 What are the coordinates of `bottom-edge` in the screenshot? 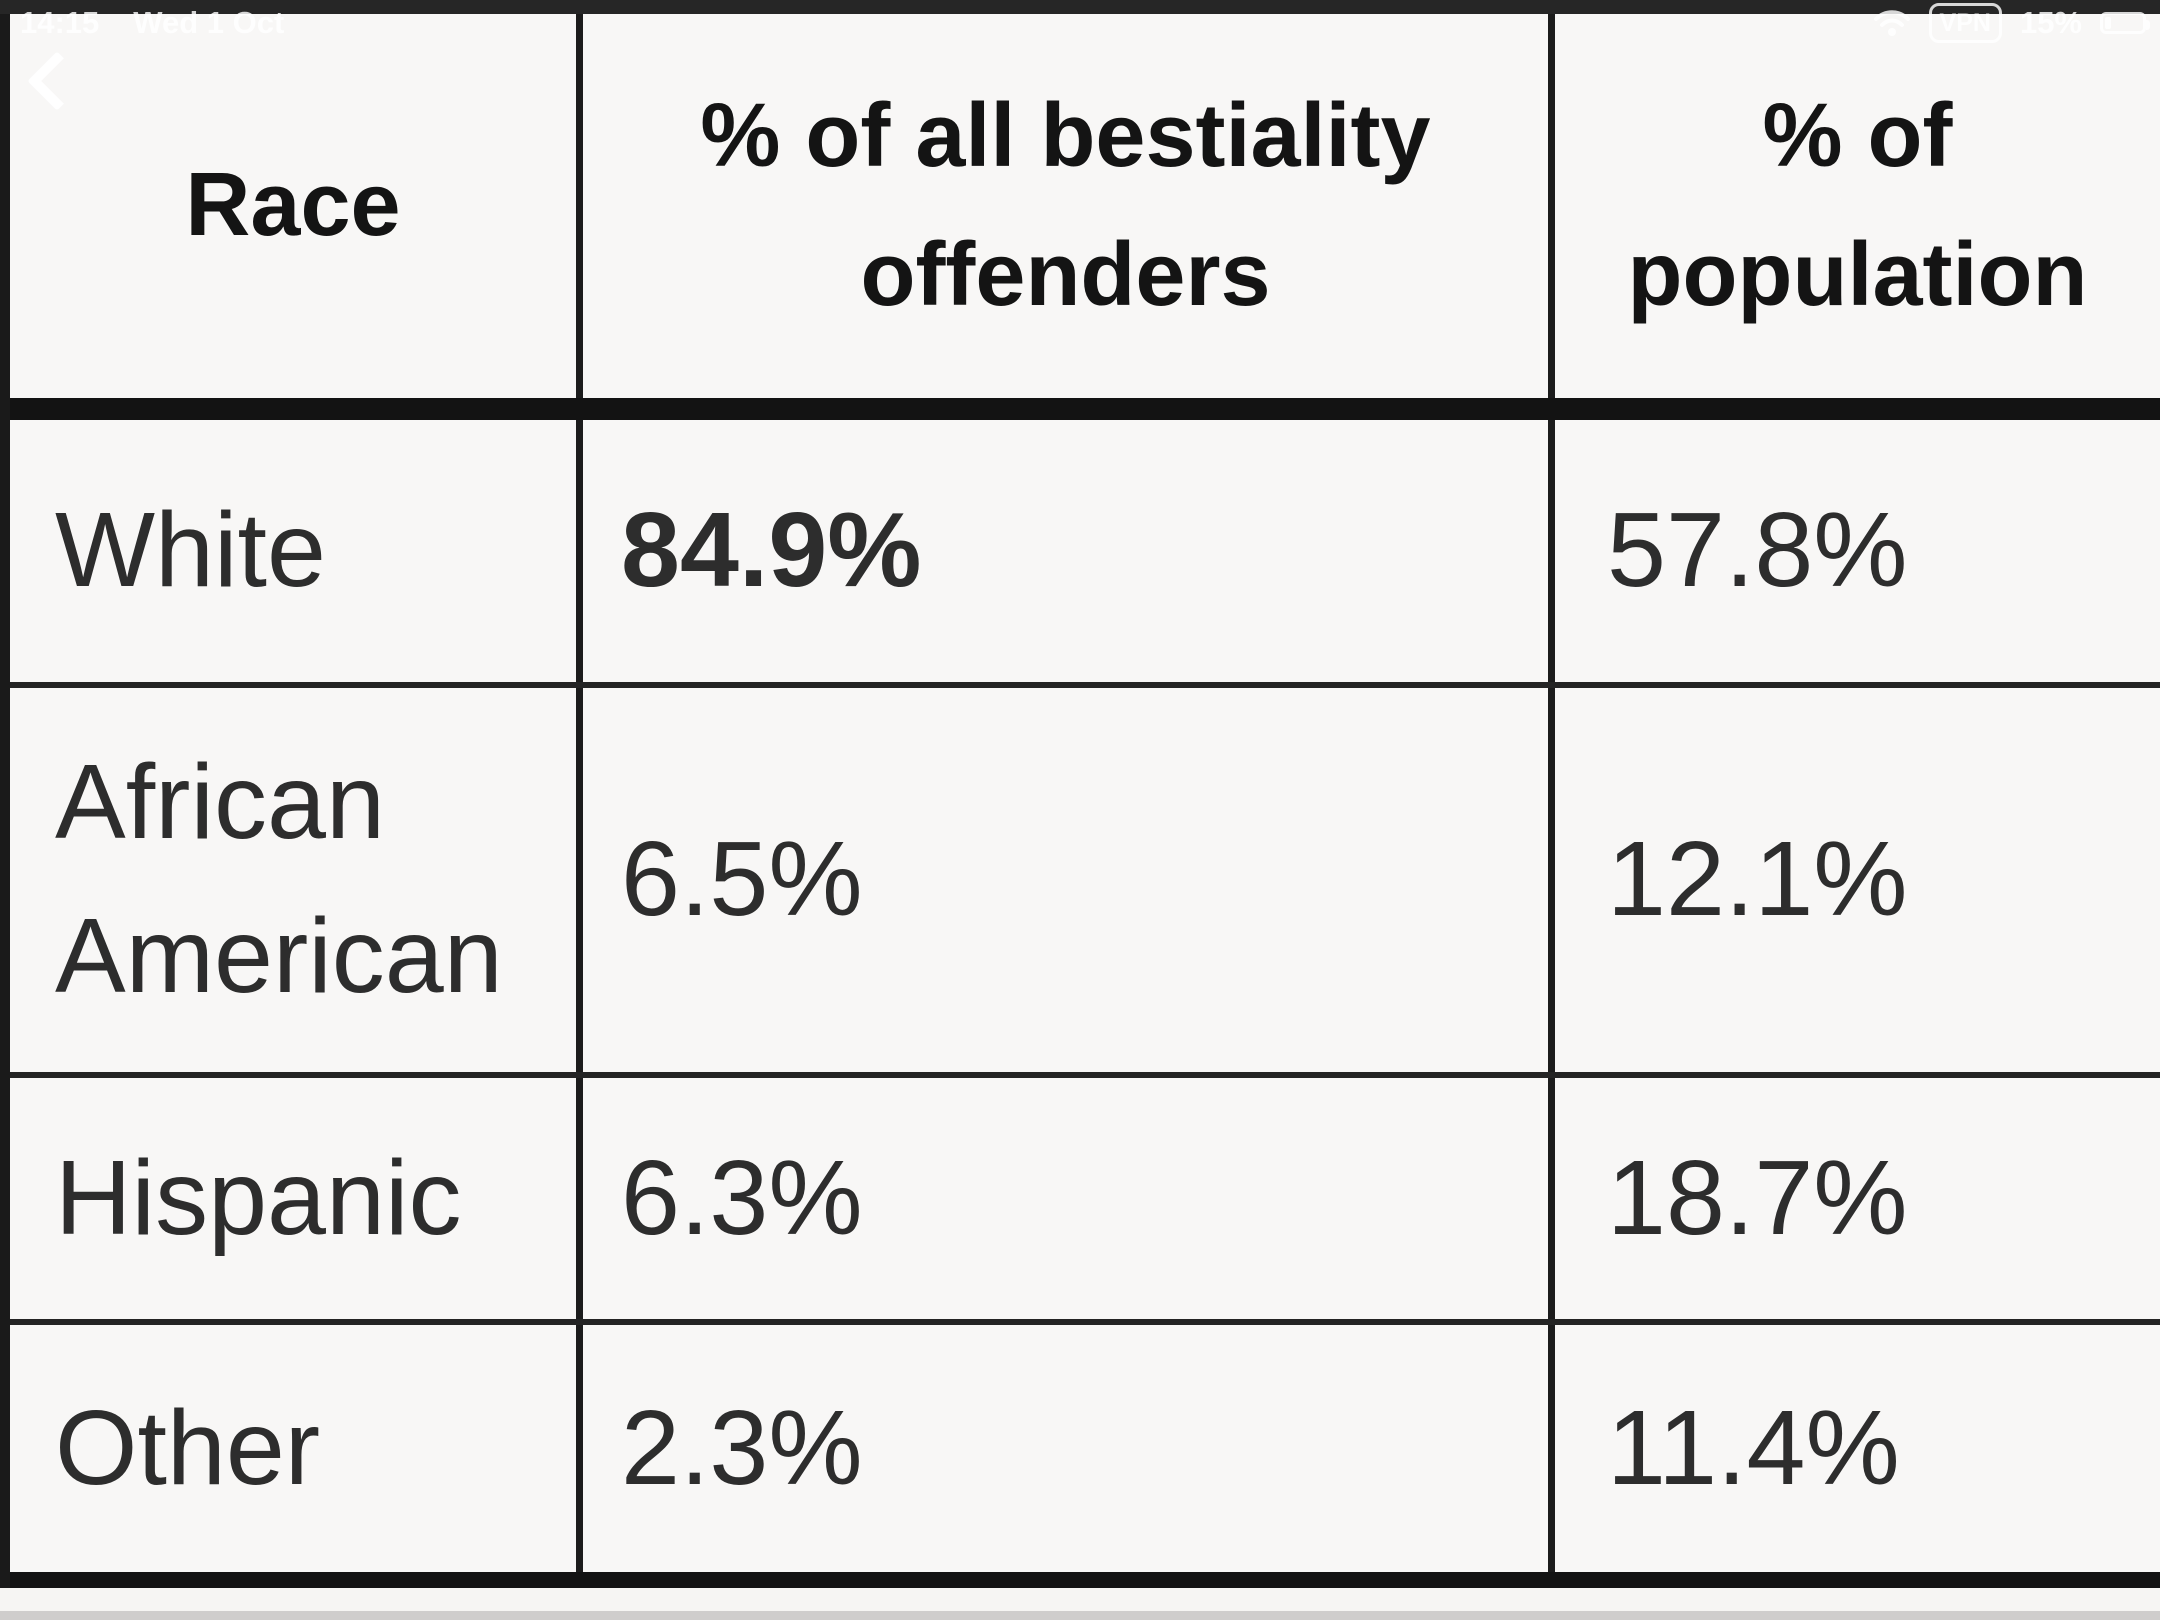 It's located at (1080, 1615).